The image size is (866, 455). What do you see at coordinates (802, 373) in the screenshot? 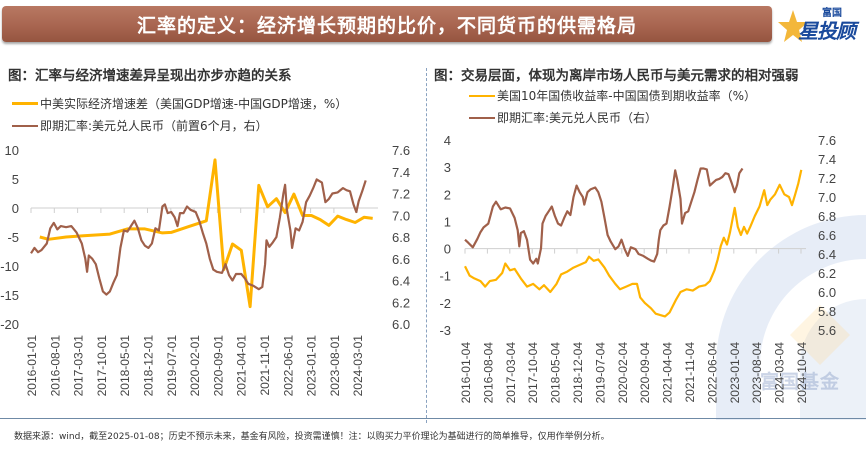
I see `x-tick-label: 2024-10-04` at bounding box center [802, 373].